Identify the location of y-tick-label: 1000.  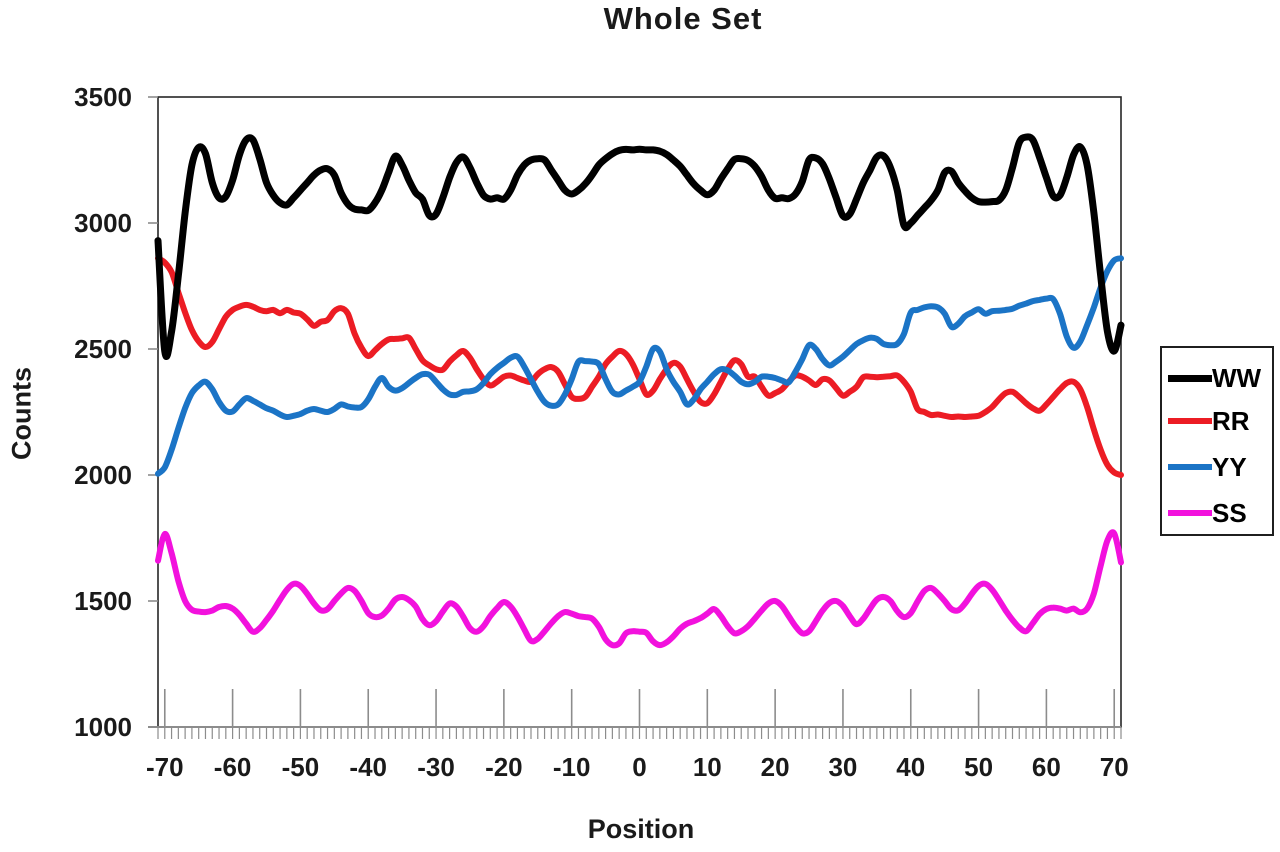
(103, 727).